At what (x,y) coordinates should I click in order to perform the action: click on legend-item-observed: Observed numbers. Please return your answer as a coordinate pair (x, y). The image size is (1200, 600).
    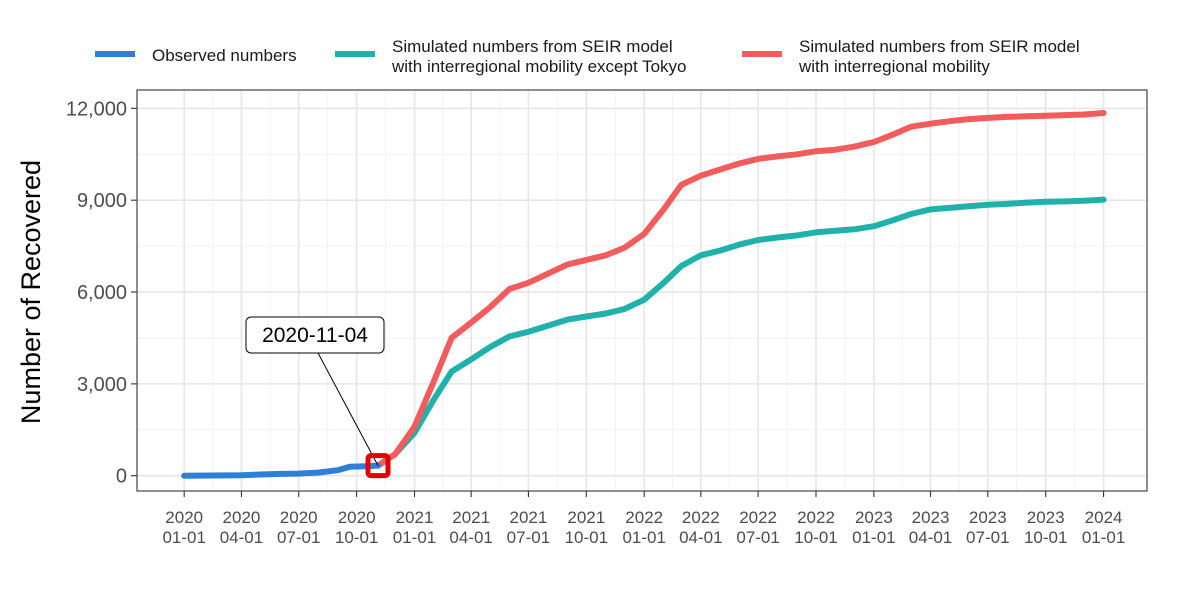
    Looking at the image, I should click on (196, 55).